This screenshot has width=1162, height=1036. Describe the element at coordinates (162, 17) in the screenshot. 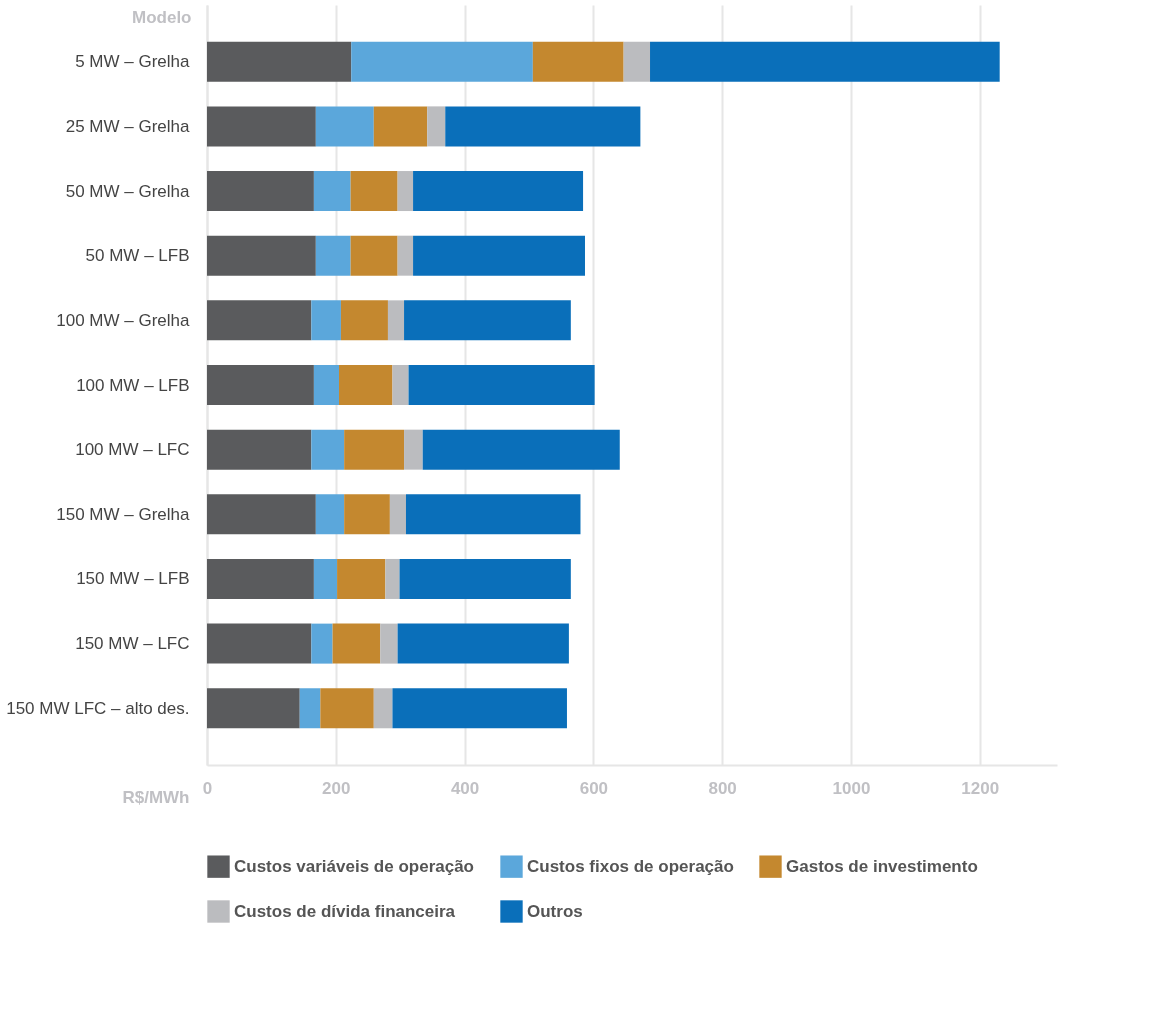

I see `y-axis-title: Modelo` at that location.